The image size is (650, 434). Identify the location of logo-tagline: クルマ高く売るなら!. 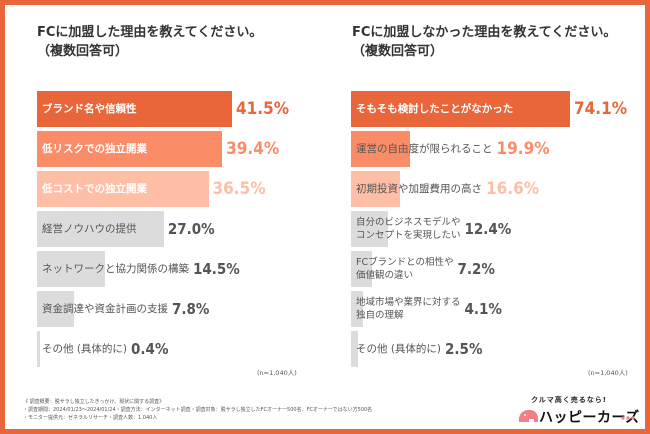
(569, 400).